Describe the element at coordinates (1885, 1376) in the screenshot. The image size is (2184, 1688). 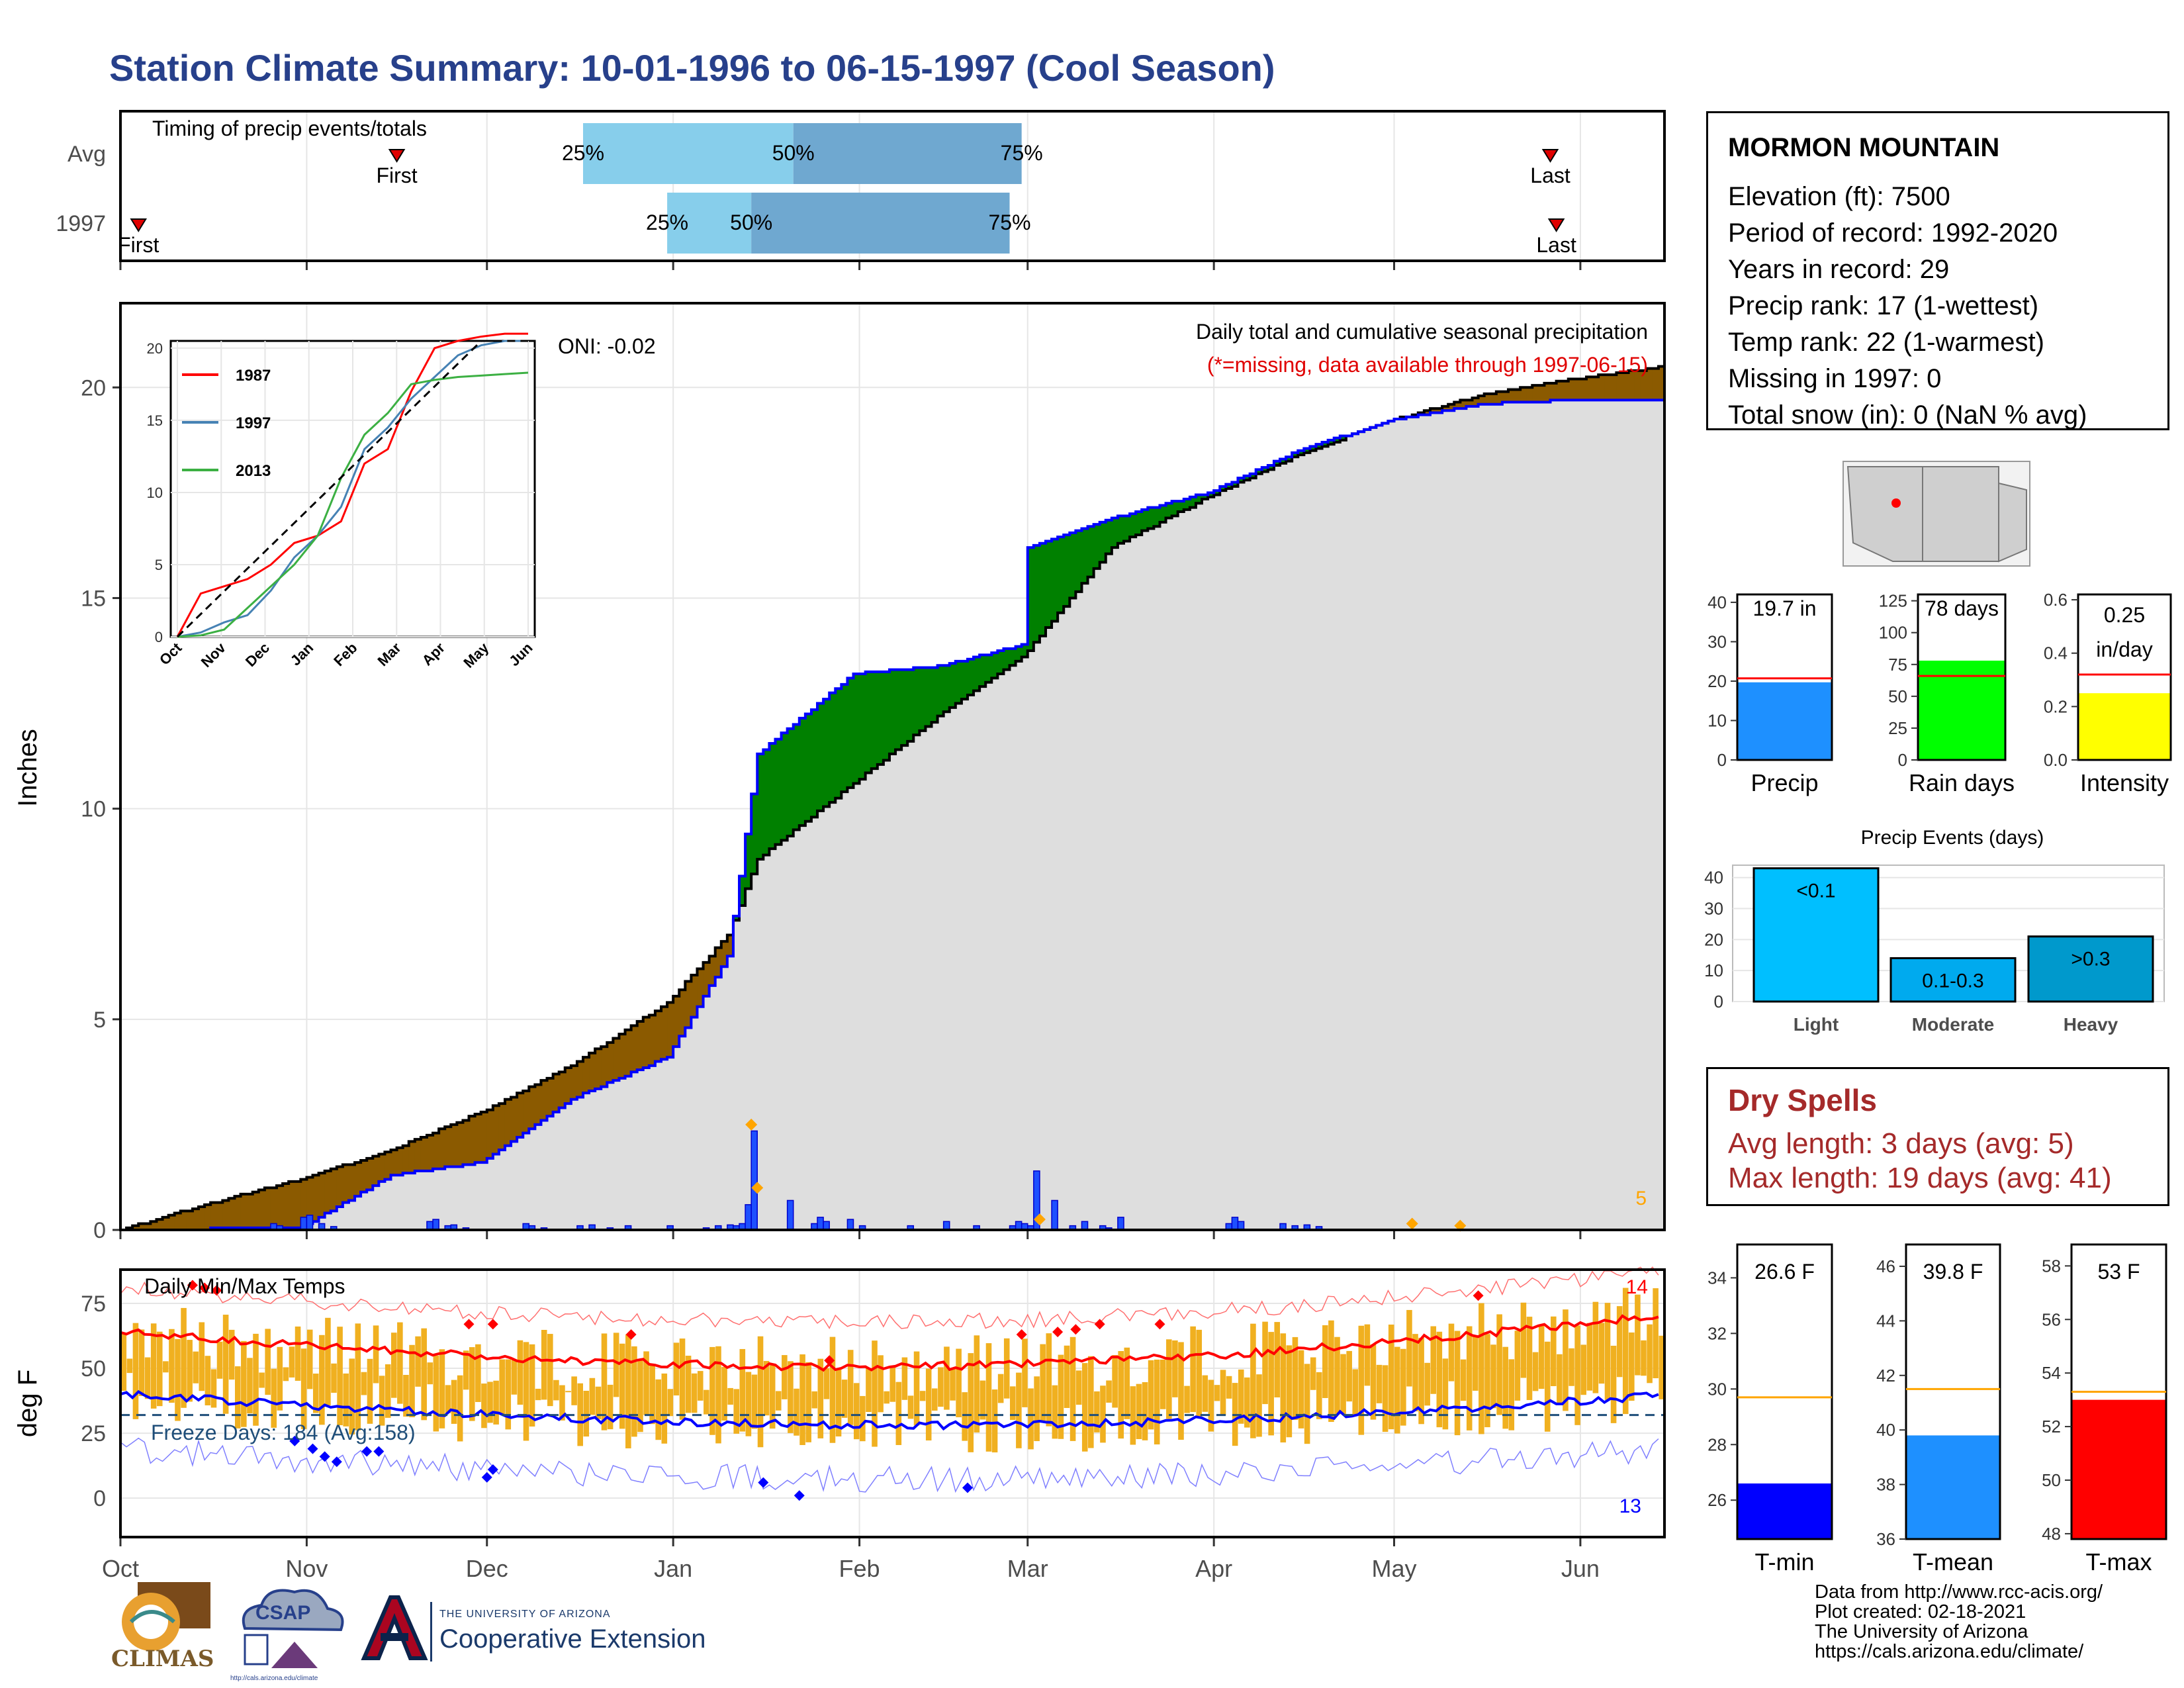
I see `temp-summary-t-mean-ytick-42: 42` at that location.